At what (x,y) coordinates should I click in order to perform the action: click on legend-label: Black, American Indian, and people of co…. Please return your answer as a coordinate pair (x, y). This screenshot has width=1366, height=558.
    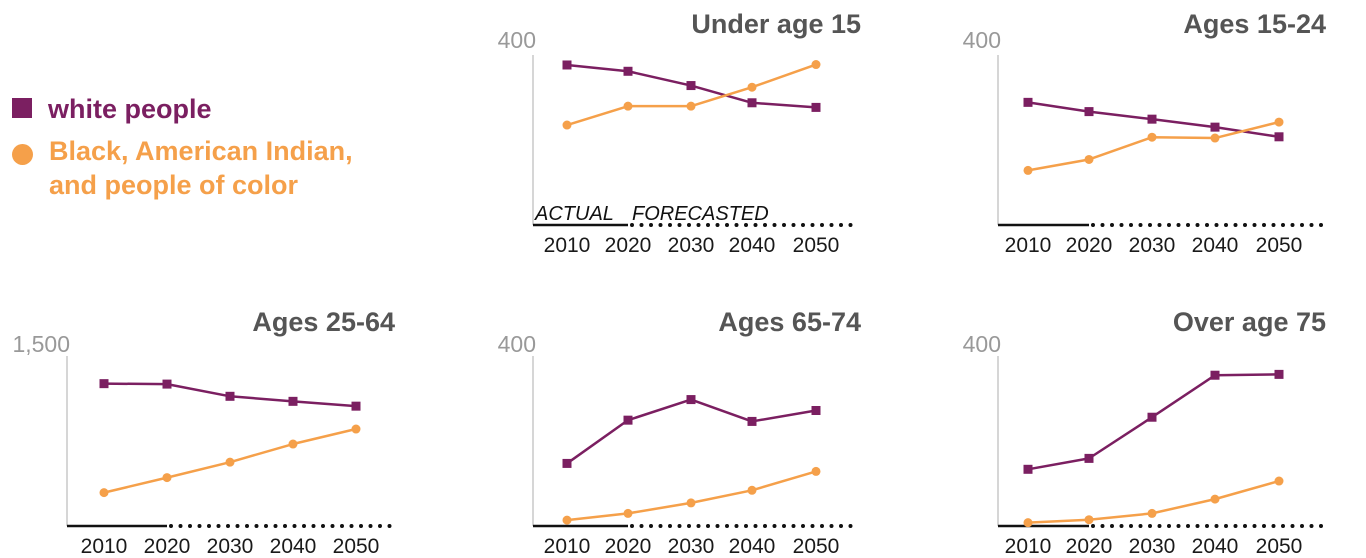
    Looking at the image, I should click on (201, 168).